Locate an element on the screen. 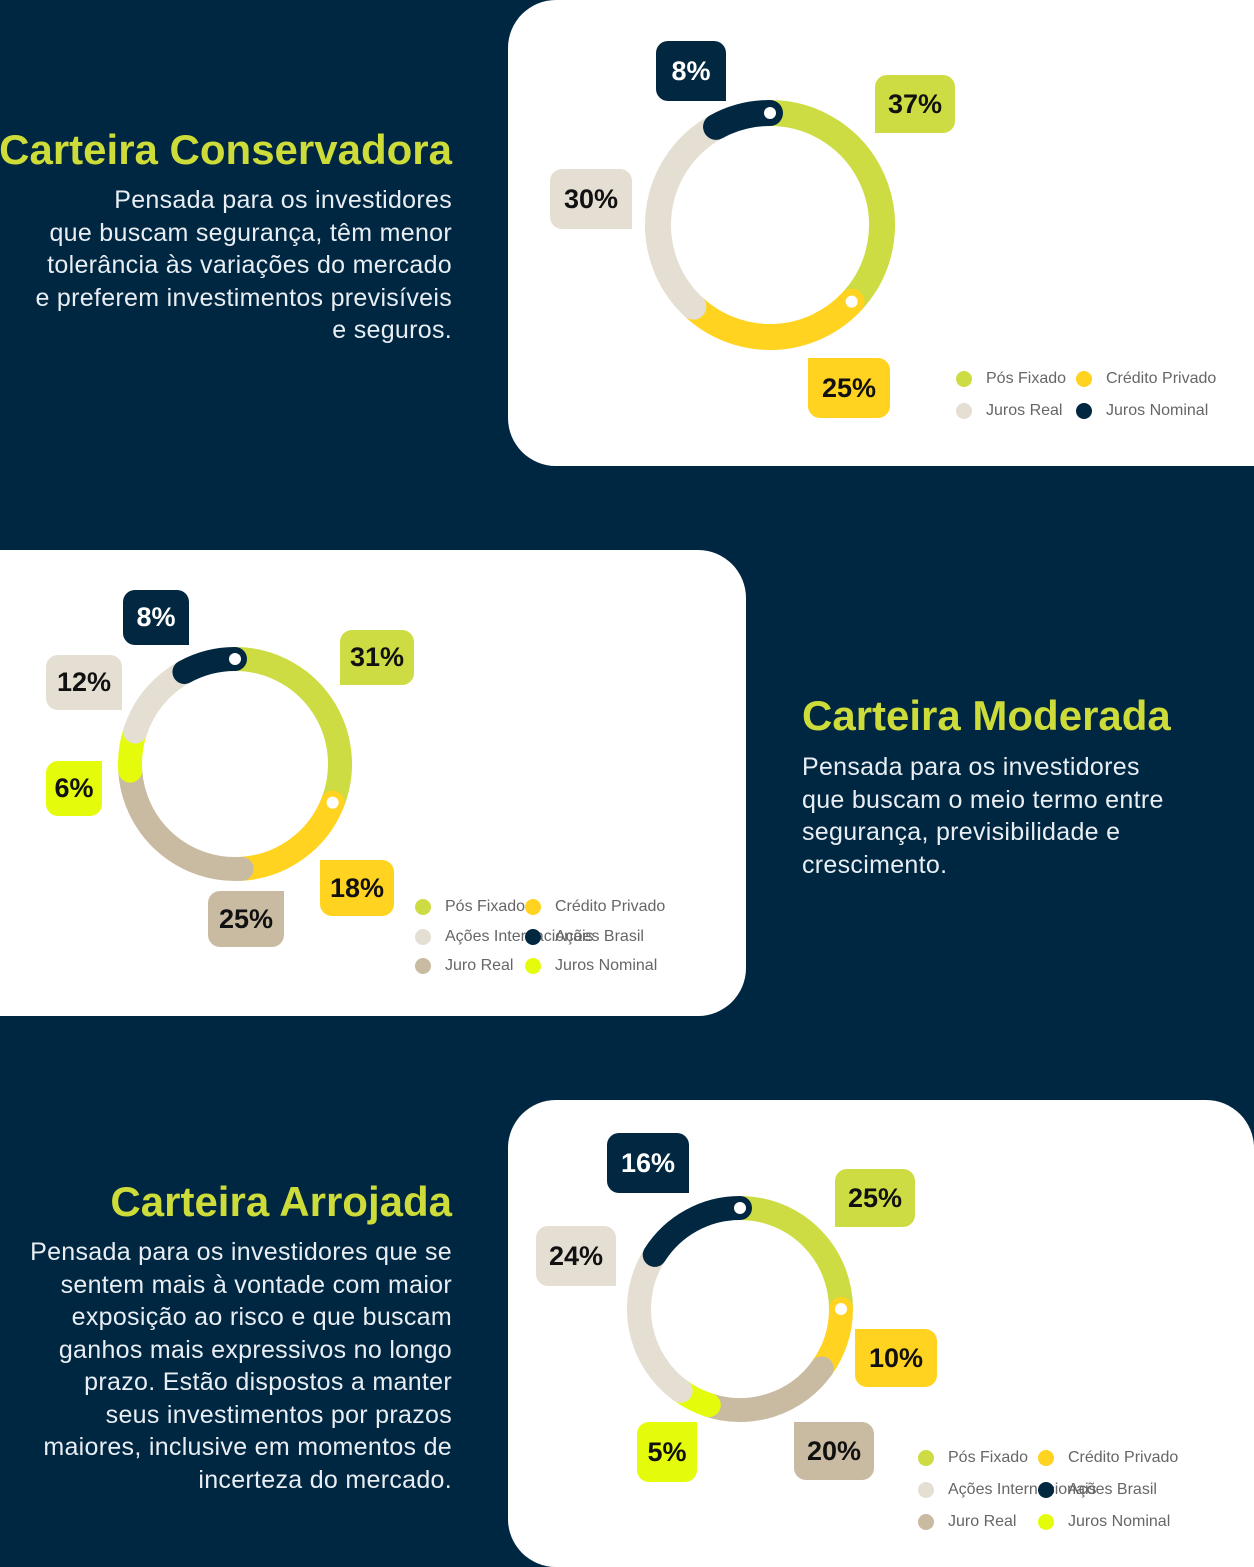  title-arrojada: Carteira Arrojada is located at coordinates (281, 1201).